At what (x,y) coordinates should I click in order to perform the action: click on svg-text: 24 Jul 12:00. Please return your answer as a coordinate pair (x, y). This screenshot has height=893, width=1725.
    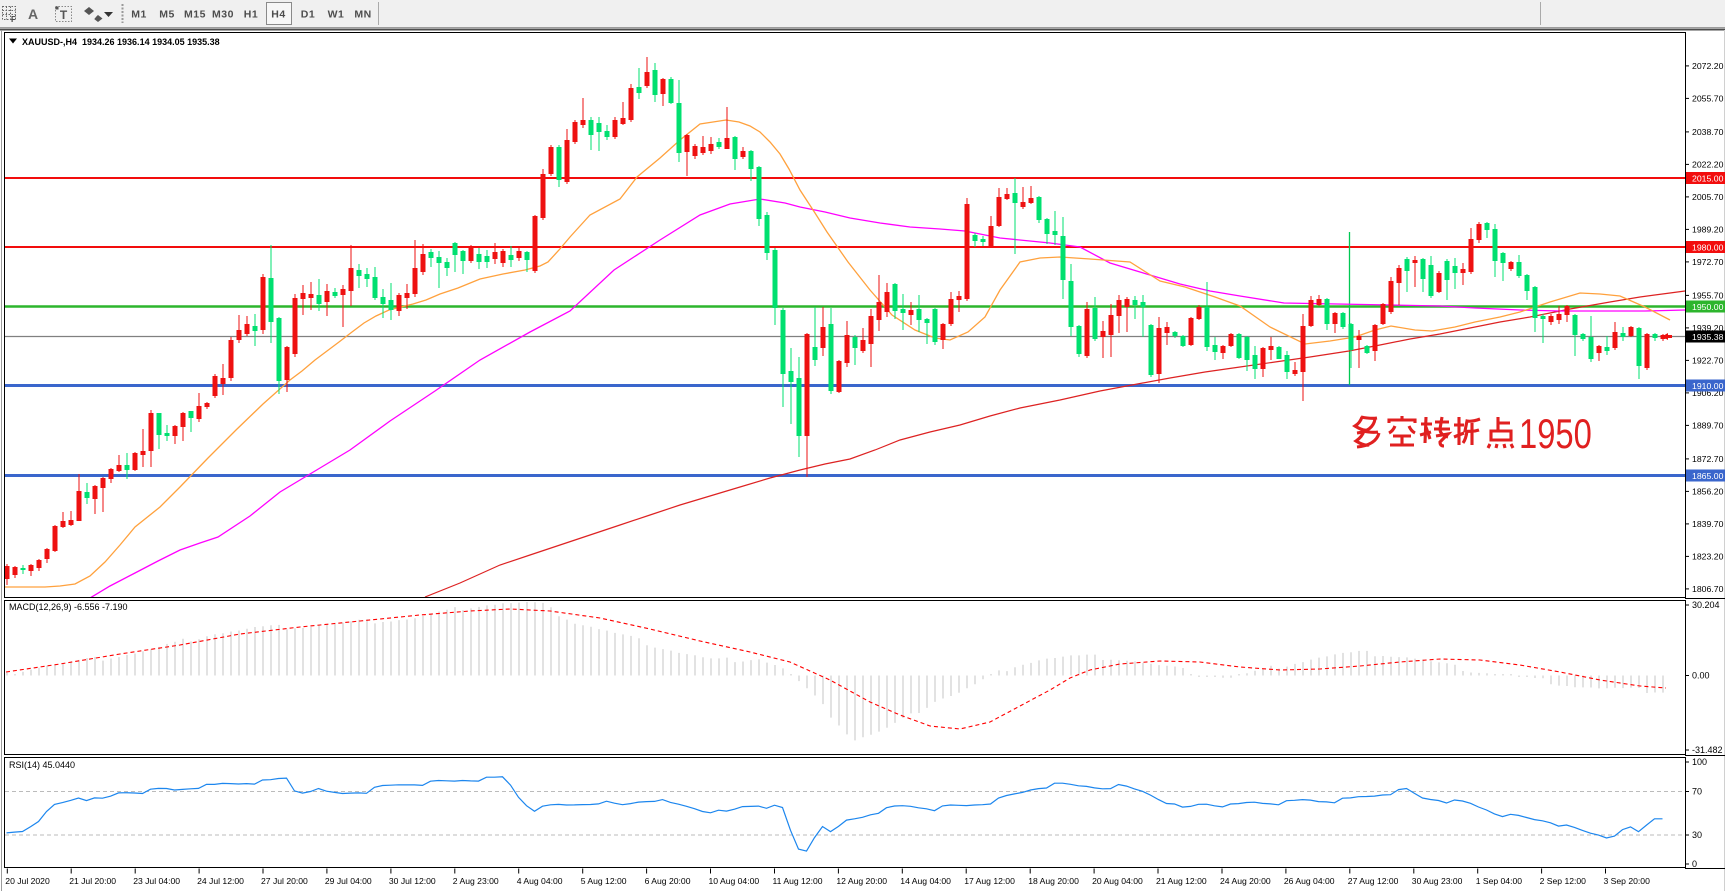
    Looking at the image, I should click on (220, 881).